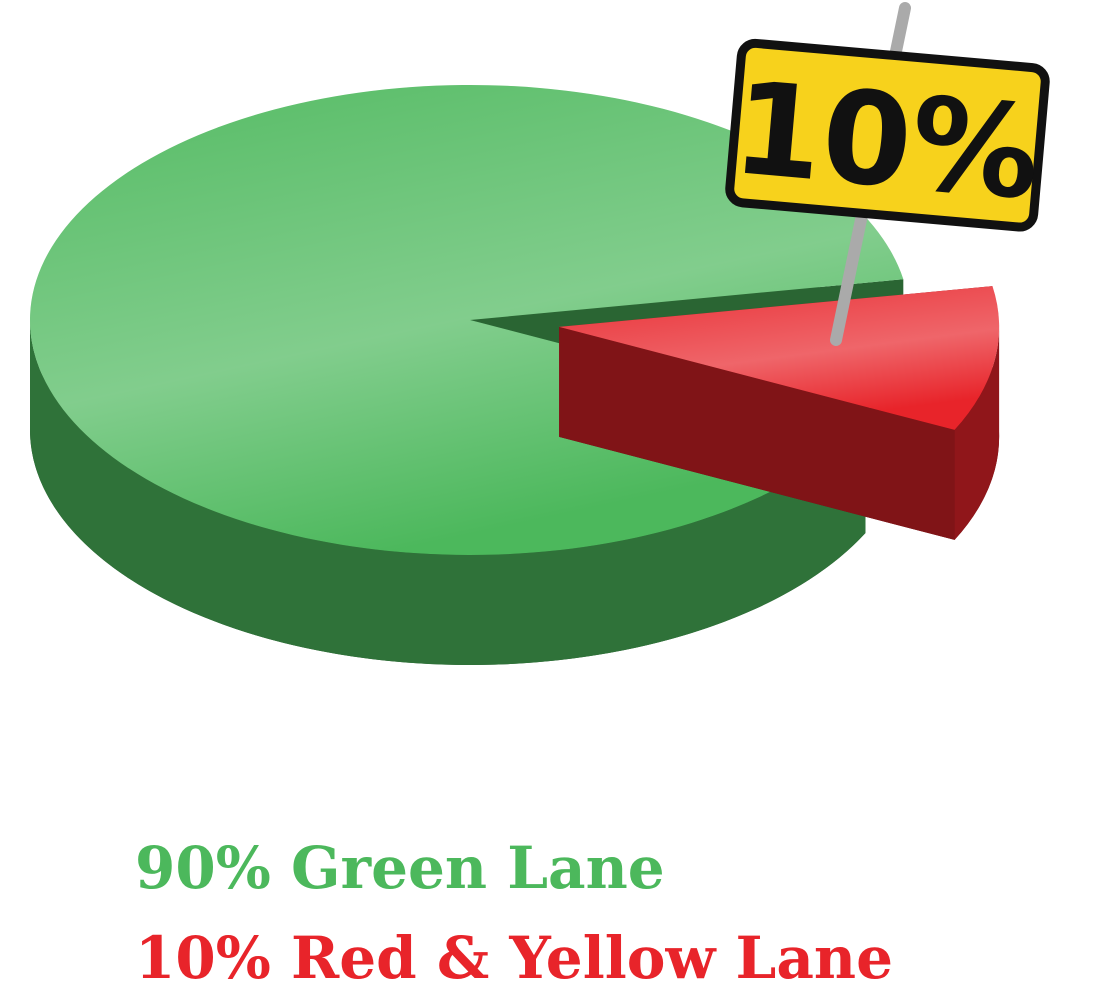  Describe the element at coordinates (779, 358) in the screenshot. I see `slice-shine` at that location.